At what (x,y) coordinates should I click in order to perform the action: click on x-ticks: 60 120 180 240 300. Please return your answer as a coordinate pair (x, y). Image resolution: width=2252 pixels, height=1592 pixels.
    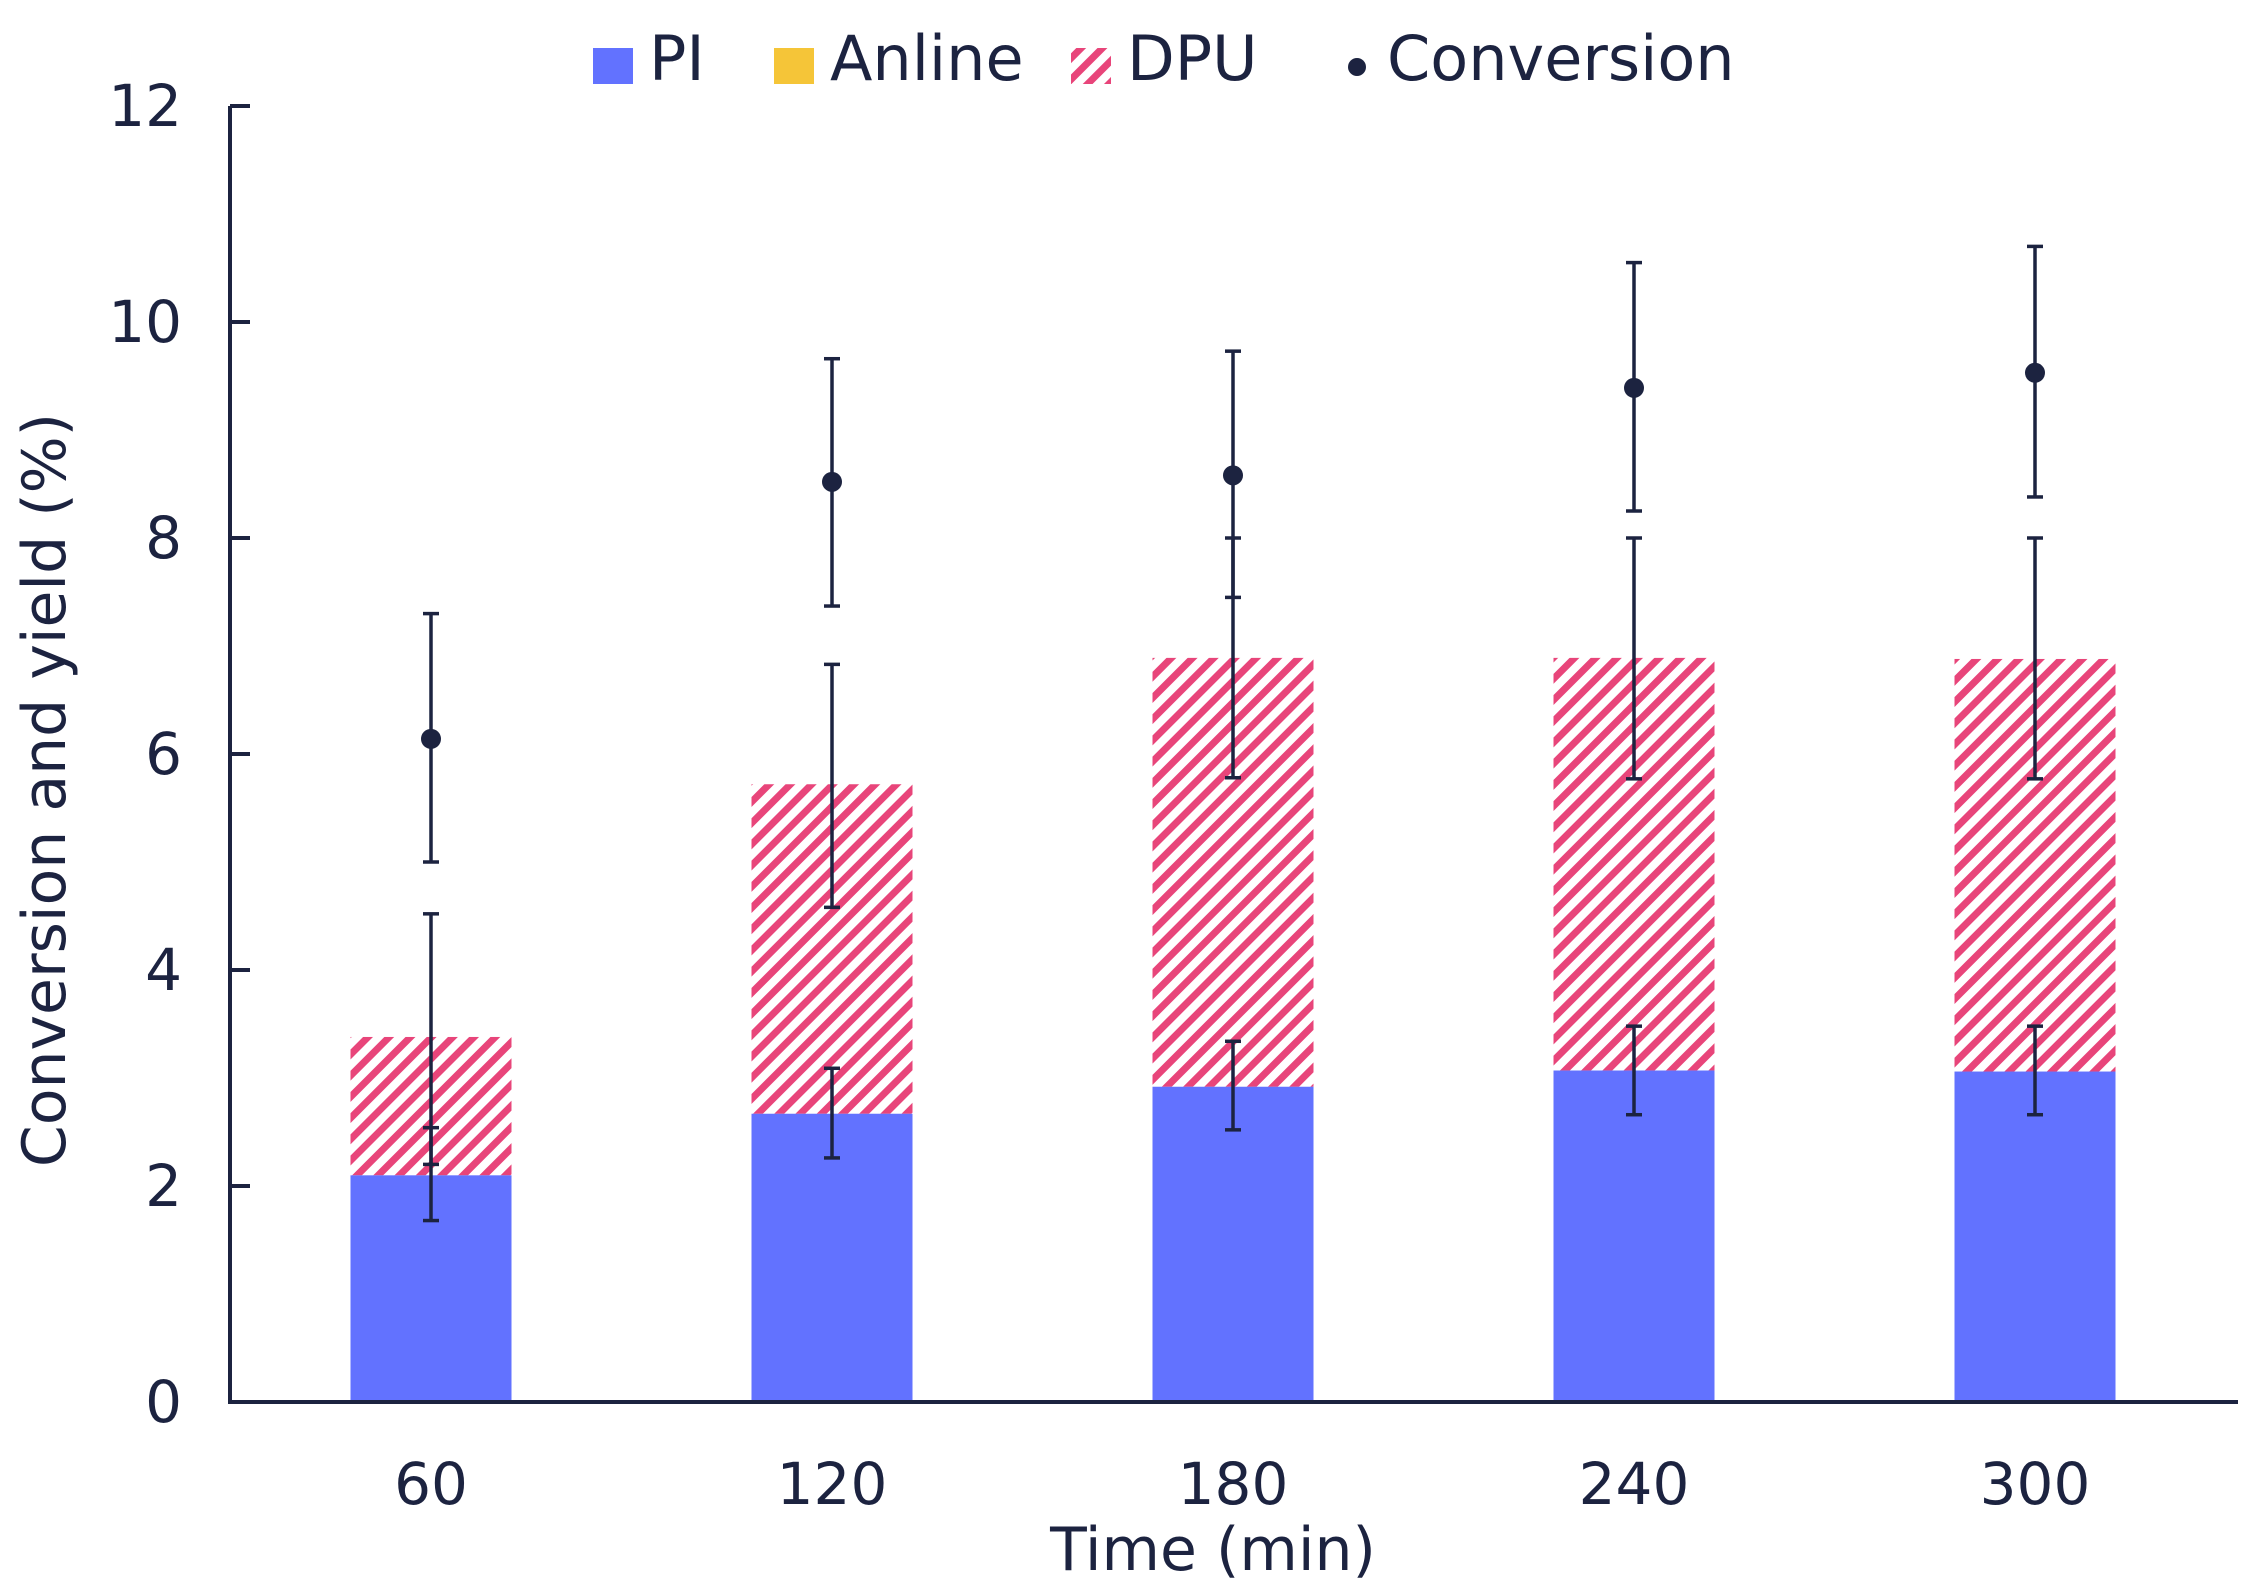
    Looking at the image, I should click on (1242, 1484).